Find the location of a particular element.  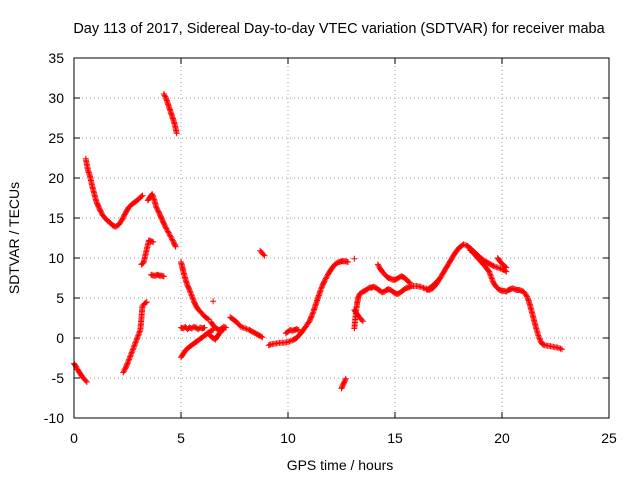

x-tick-label: 15 is located at coordinates (395, 438).